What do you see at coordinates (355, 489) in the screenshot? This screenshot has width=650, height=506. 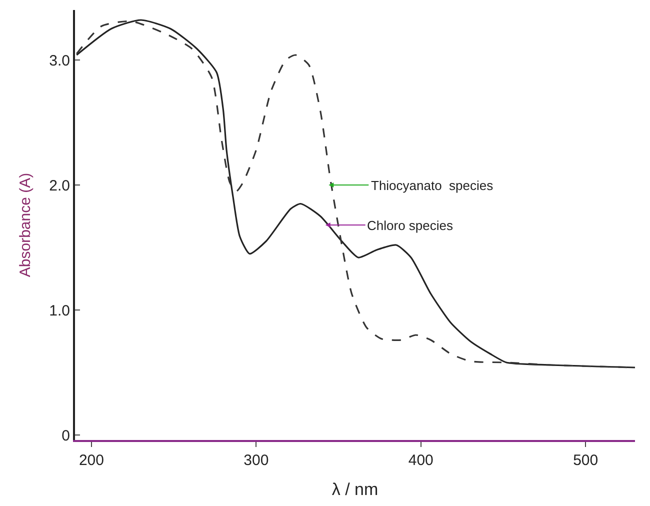 I see `x-axis-title: λ / nm` at bounding box center [355, 489].